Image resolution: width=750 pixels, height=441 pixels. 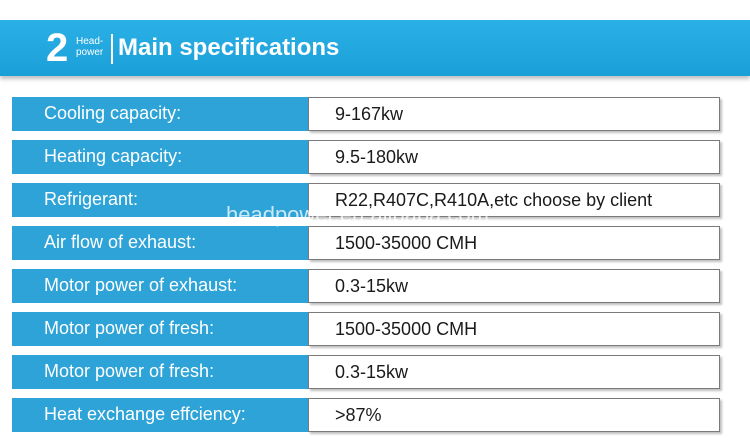 I want to click on banner-divider, so click(x=112, y=49).